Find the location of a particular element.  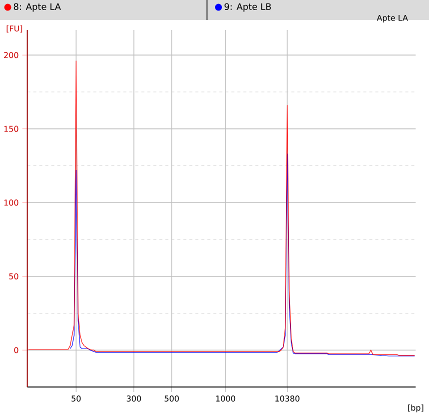

x-tick-label: 1000 is located at coordinates (226, 399).